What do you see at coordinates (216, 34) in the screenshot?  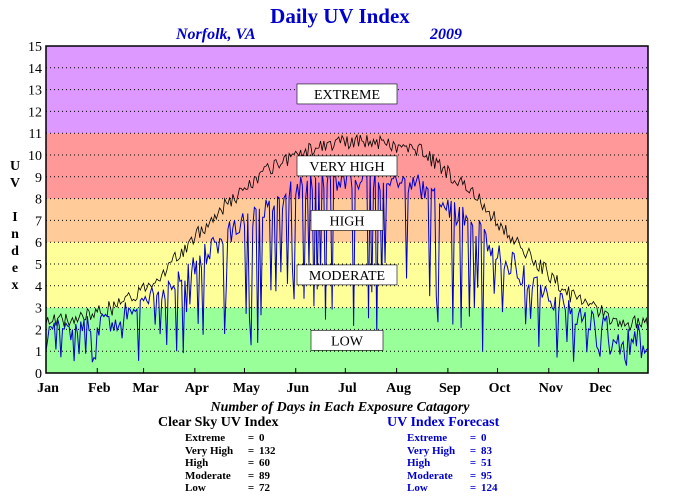 I see `location-label: Norfolk, VA` at bounding box center [216, 34].